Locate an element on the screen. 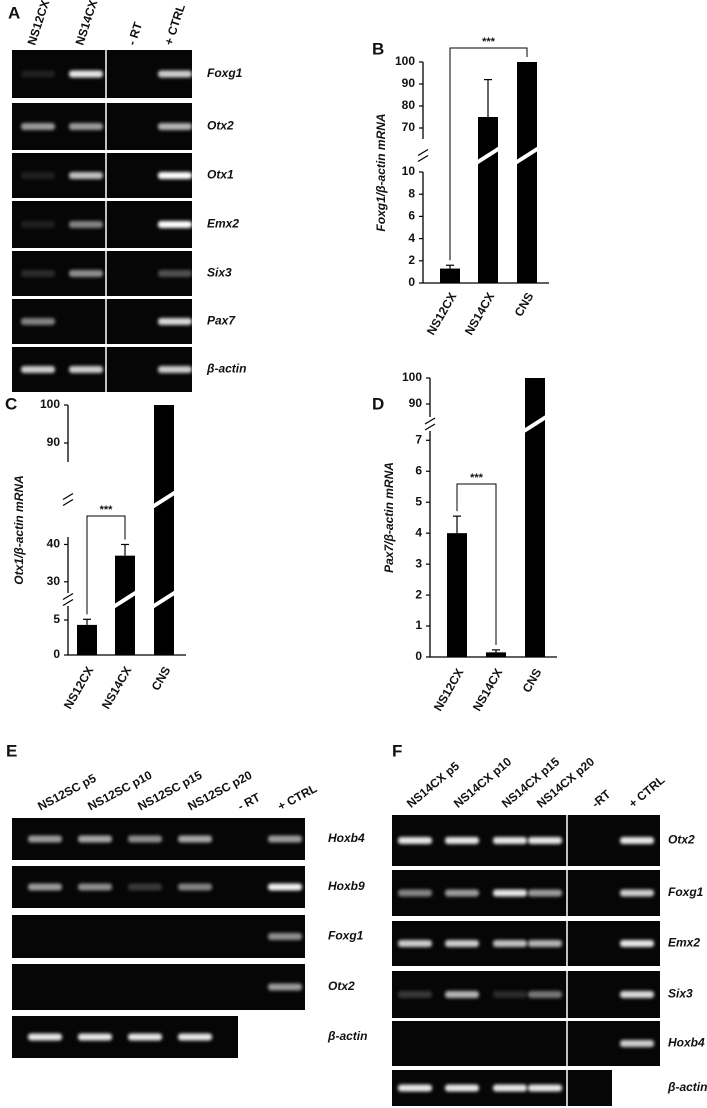 This screenshot has width=707, height=1108. x-tick-label: CNS is located at coordinates (524, 304).